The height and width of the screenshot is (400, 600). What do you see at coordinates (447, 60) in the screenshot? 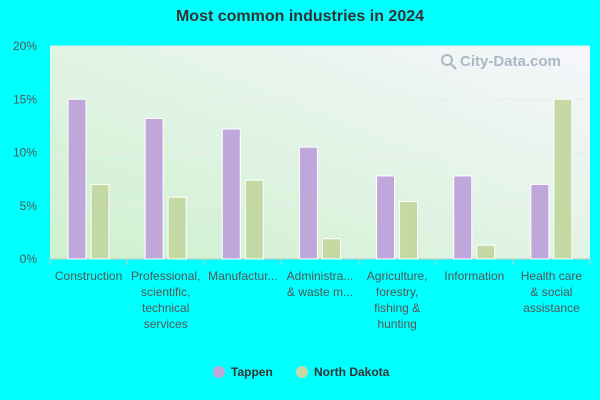
I see `search-icon` at bounding box center [447, 60].